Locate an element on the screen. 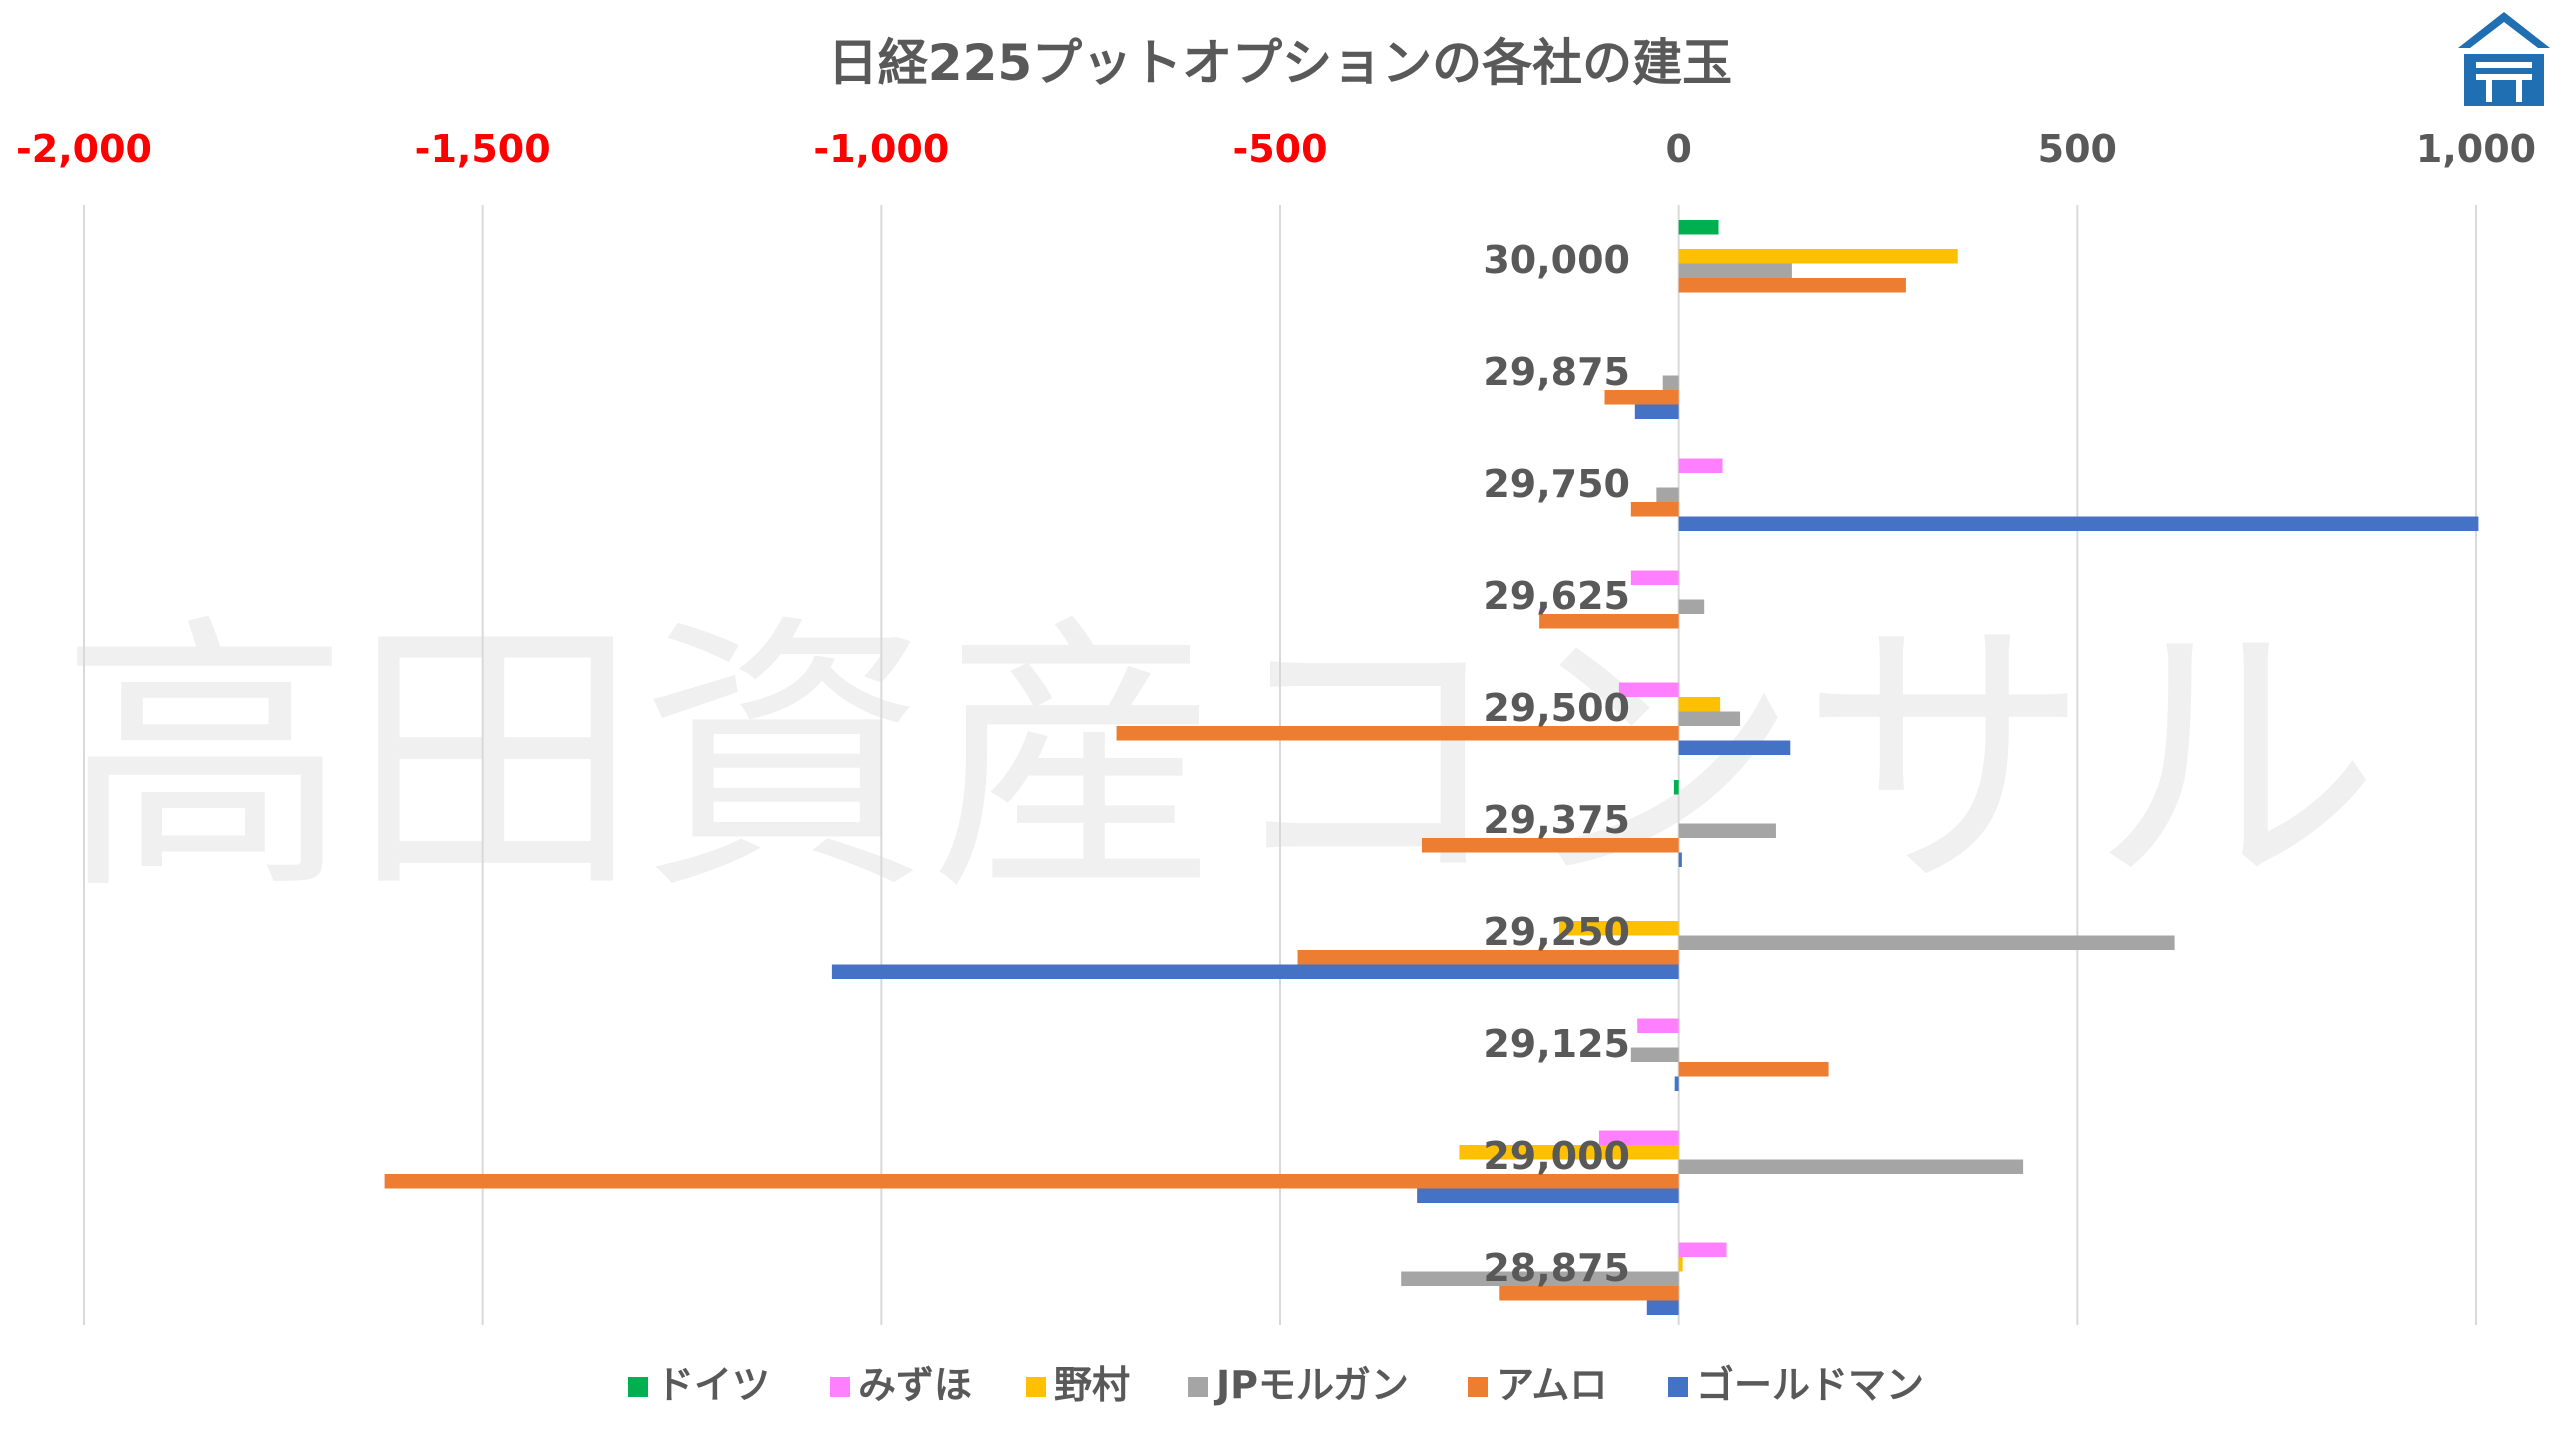  category-label: 29,250 is located at coordinates (1556, 932).